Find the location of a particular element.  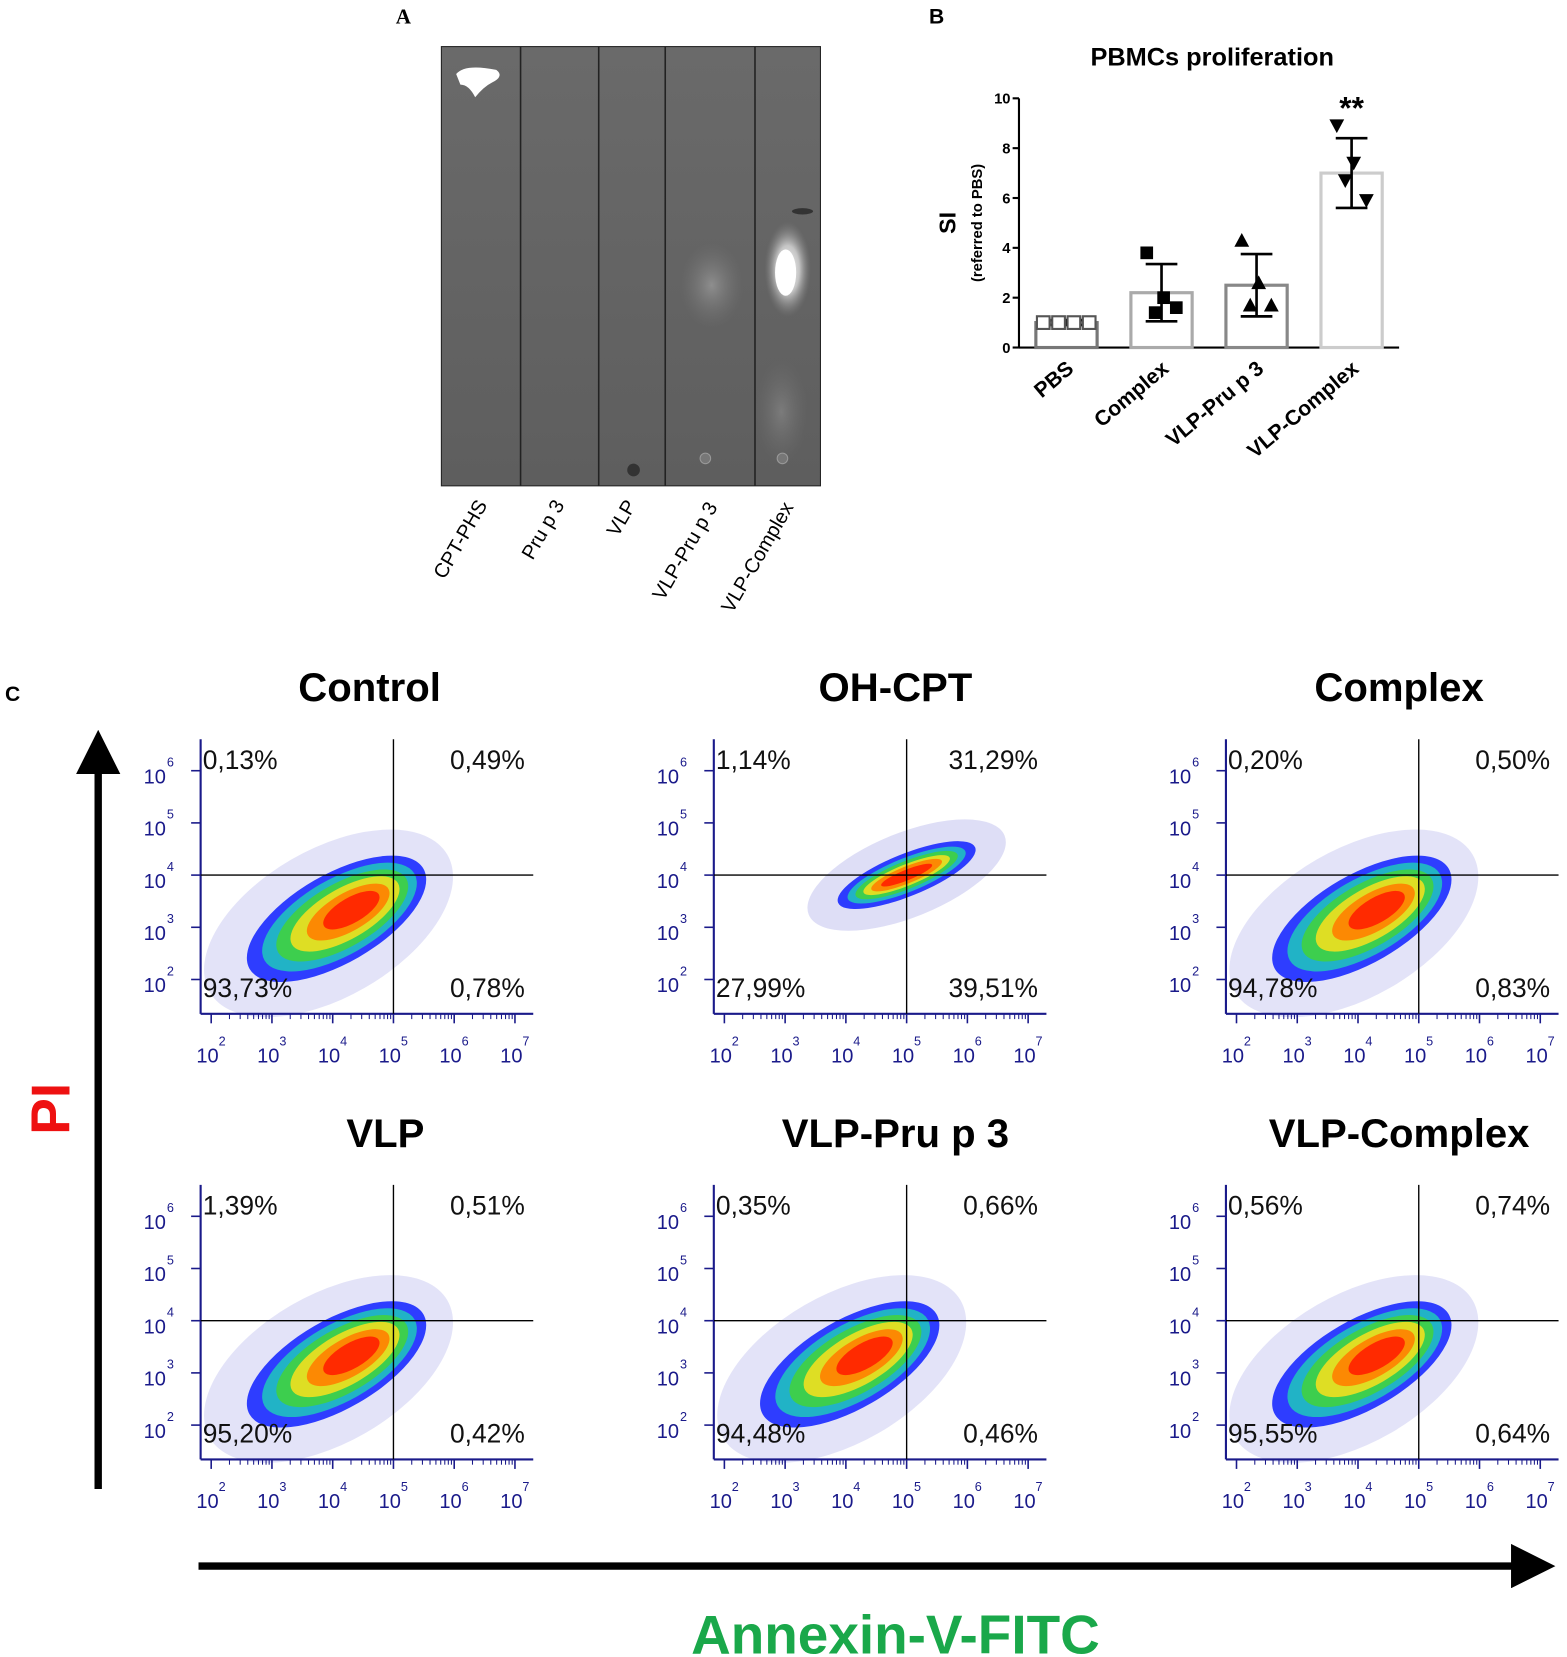

plot-title: VLP is located at coordinates (385, 1133).